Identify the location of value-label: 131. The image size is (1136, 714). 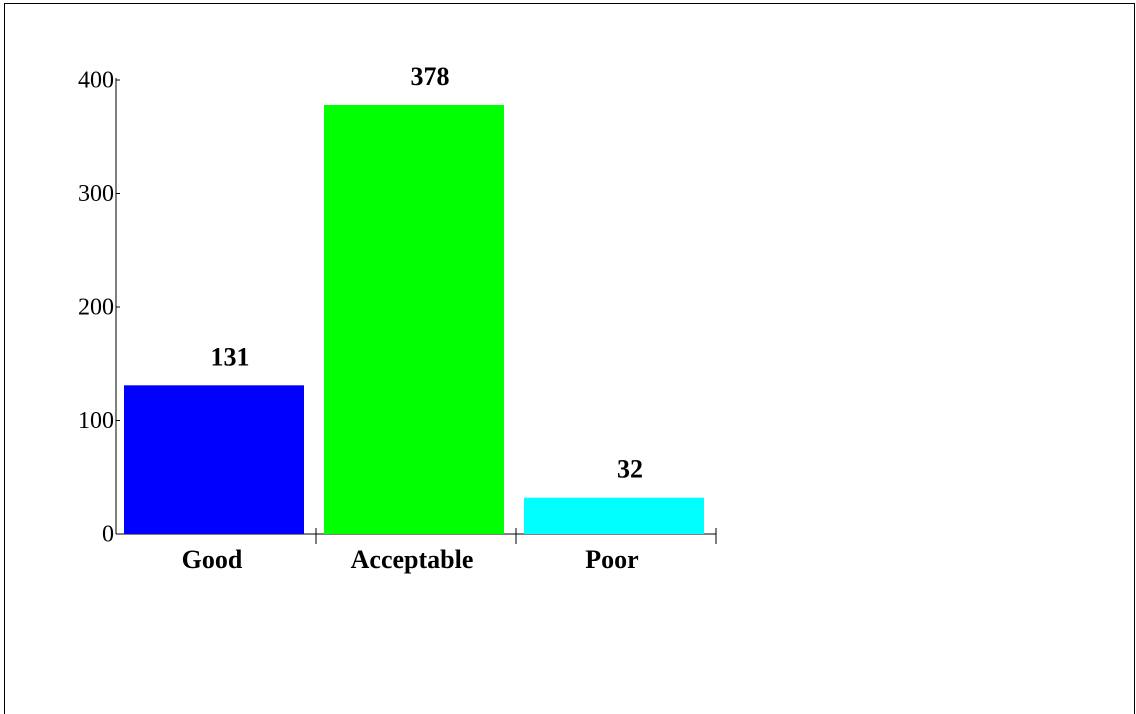
(230, 356).